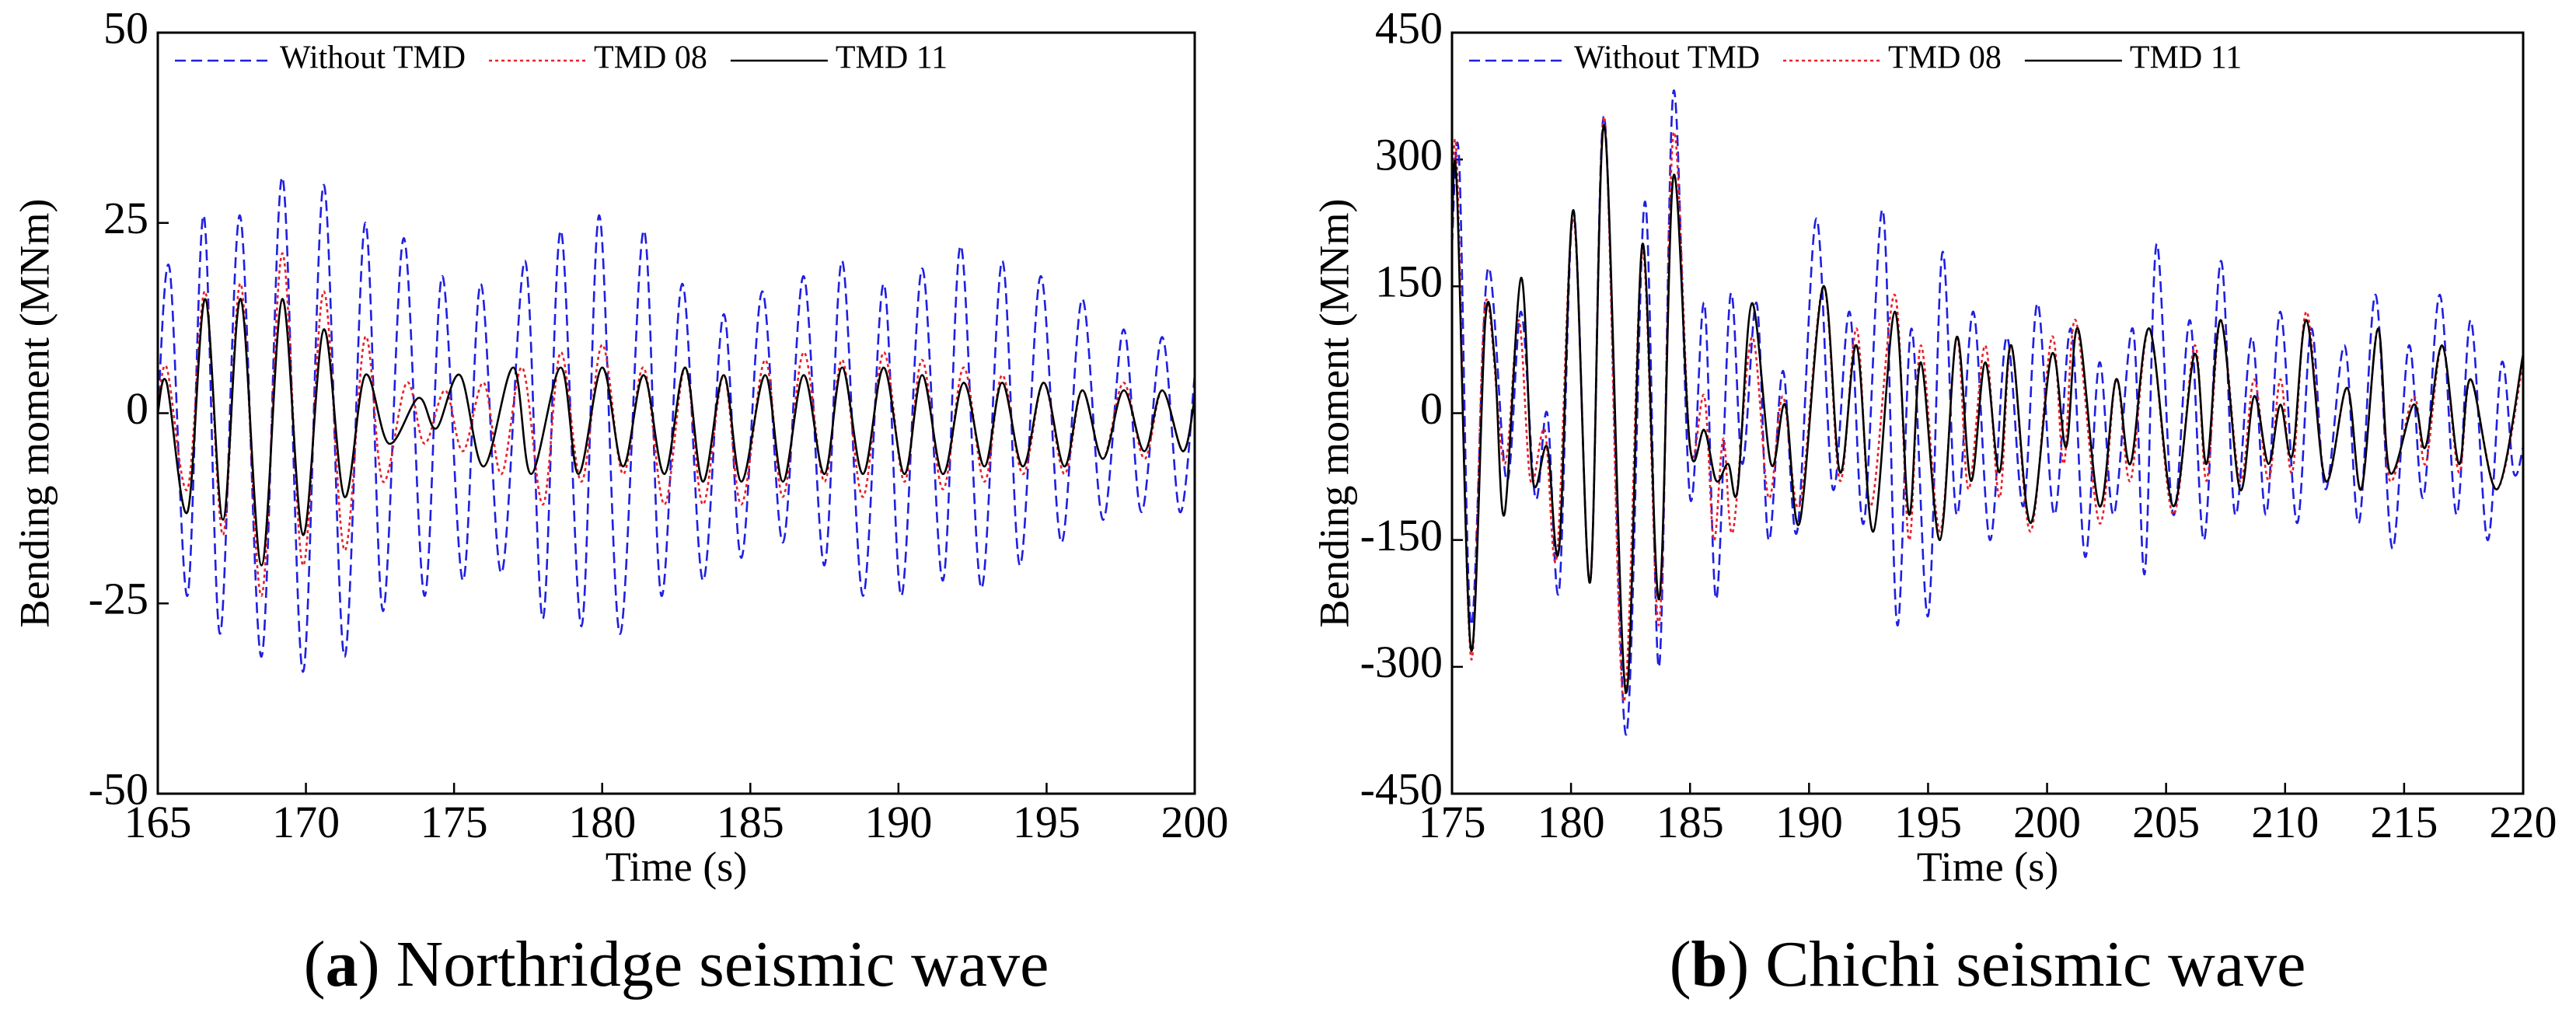 The height and width of the screenshot is (1016, 2576). I want to click on caption: (a) Northridge seismic wave, so click(677, 964).